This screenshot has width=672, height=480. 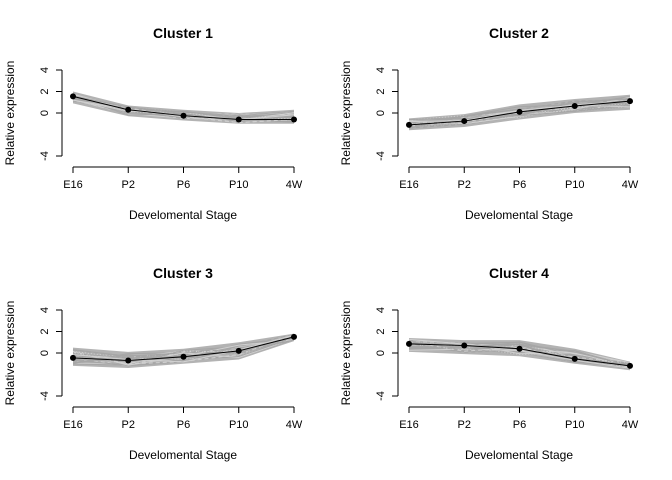 I want to click on chart-title: Cluster 3, so click(x=183, y=273).